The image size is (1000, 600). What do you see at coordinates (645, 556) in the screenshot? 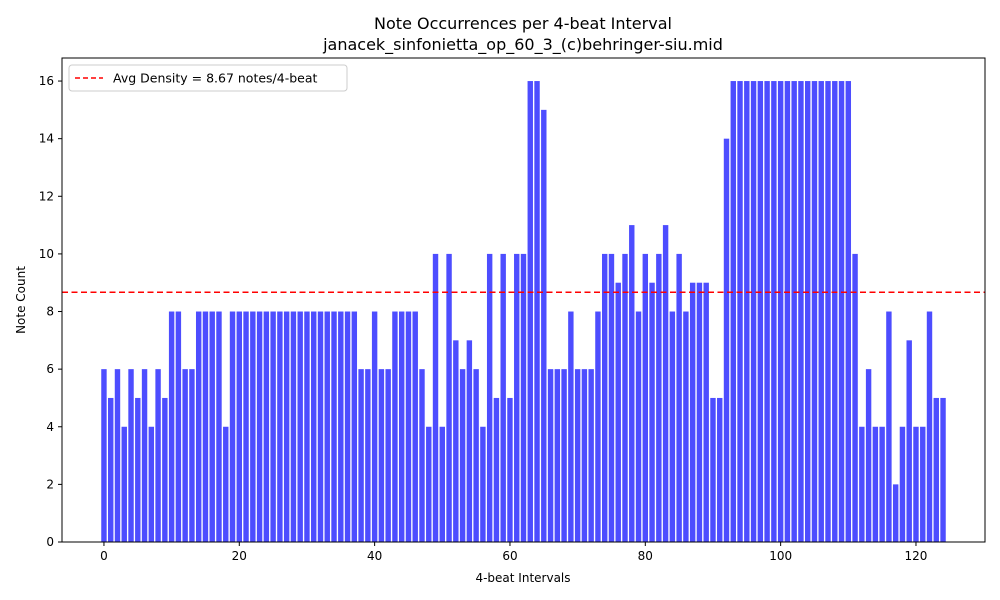
I see `x-tick-label: 80` at bounding box center [645, 556].